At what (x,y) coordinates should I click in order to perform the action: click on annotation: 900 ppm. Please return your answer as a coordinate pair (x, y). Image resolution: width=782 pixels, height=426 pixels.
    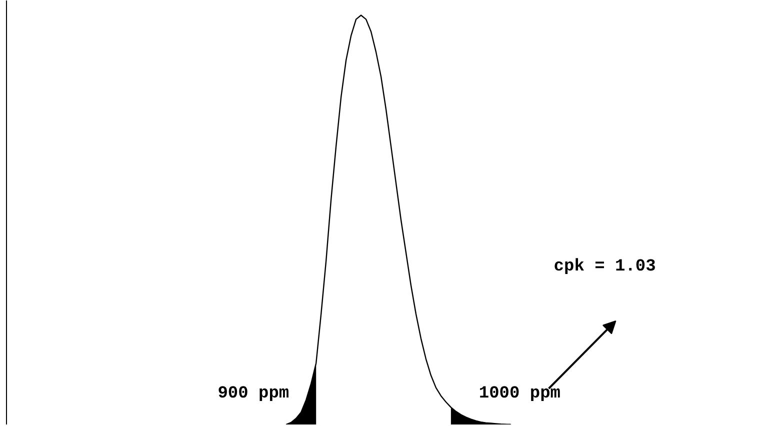
    Looking at the image, I should click on (254, 394).